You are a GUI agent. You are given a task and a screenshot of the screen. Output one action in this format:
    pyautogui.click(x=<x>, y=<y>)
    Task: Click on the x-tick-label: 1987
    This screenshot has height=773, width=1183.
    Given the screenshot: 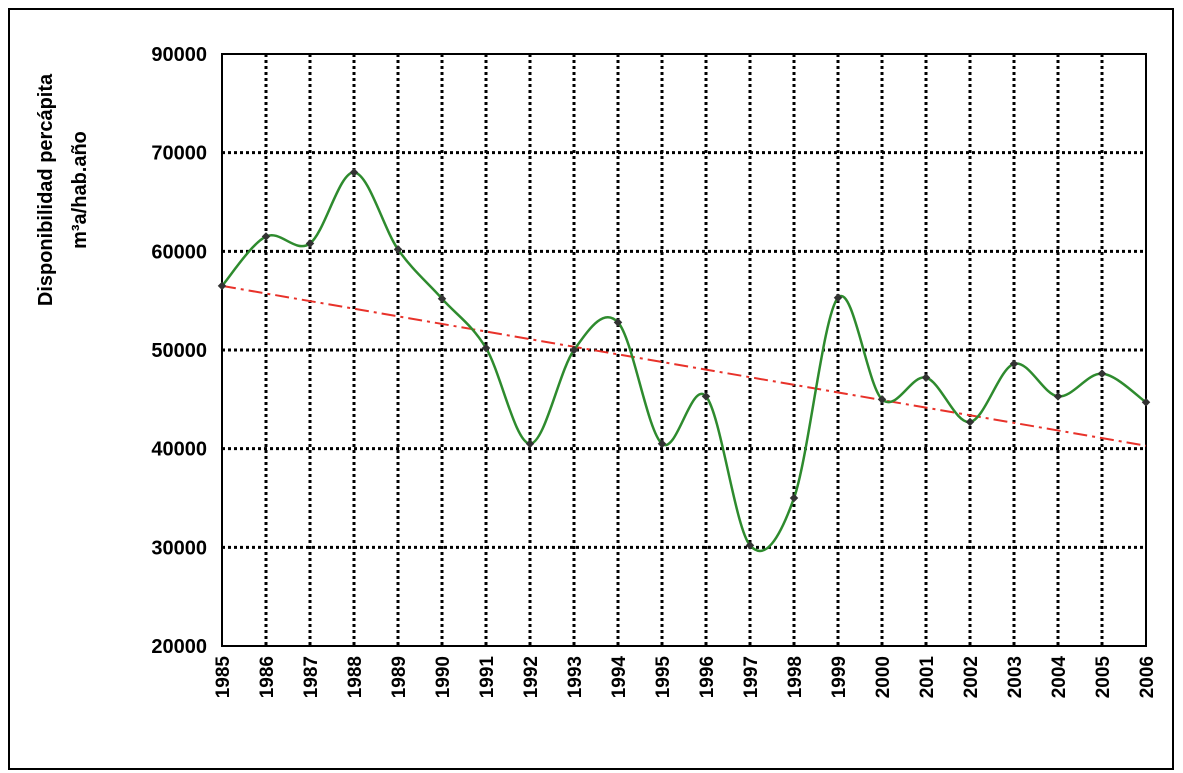 What is the action you would take?
    pyautogui.click(x=311, y=677)
    